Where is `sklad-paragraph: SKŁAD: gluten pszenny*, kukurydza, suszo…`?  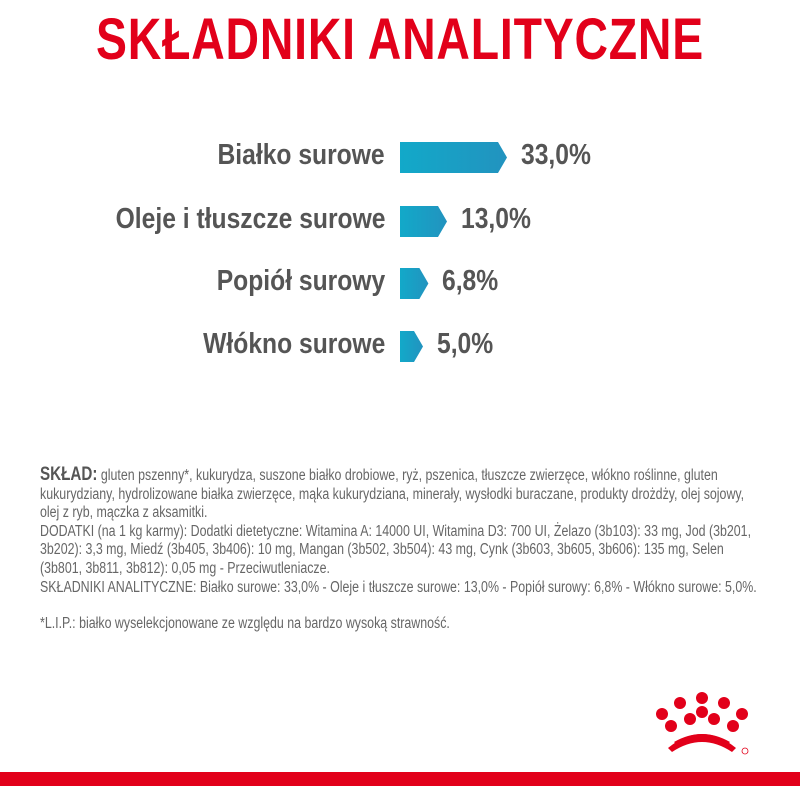 sklad-paragraph: SKŁAD: gluten pszenny*, kukurydza, suszo… is located at coordinates (400, 493).